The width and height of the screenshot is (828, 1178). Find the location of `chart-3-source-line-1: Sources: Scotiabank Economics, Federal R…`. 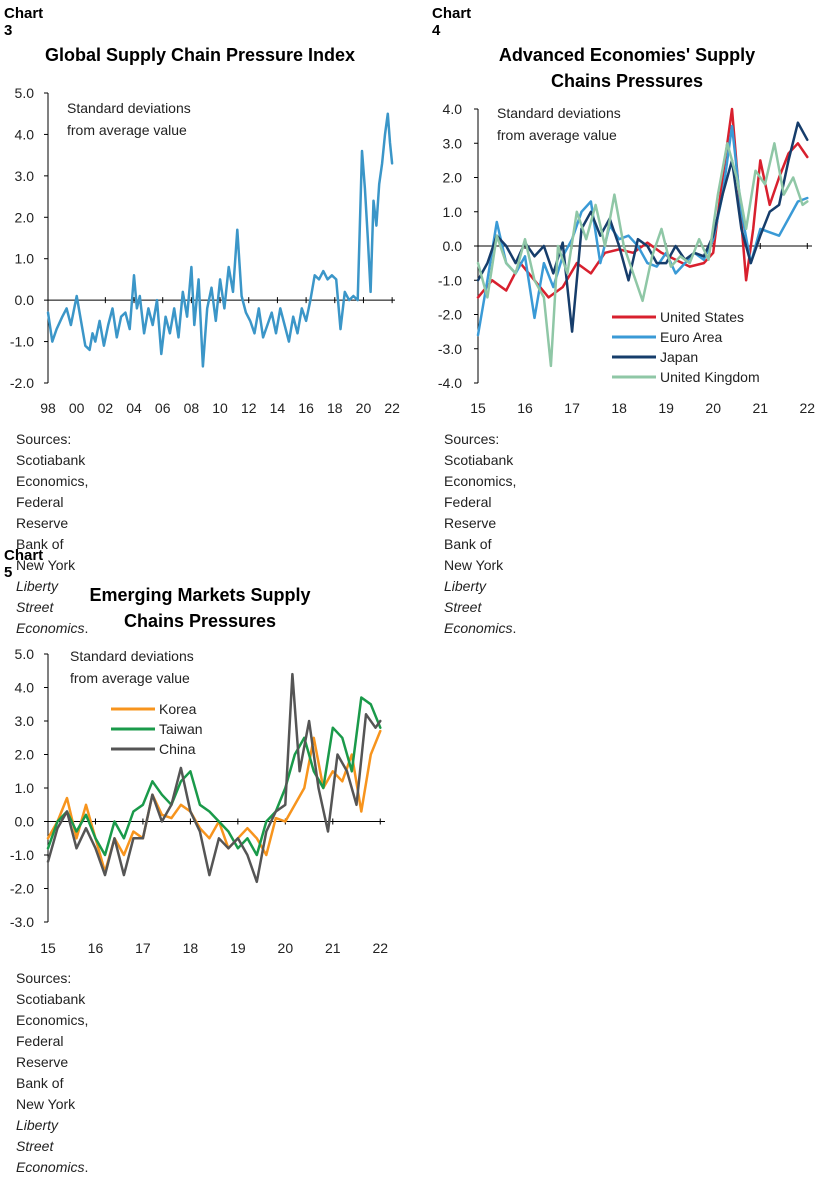

chart-3-source-line-1: Sources: Scotiabank Economics, Federal R… is located at coordinates (52, 481).